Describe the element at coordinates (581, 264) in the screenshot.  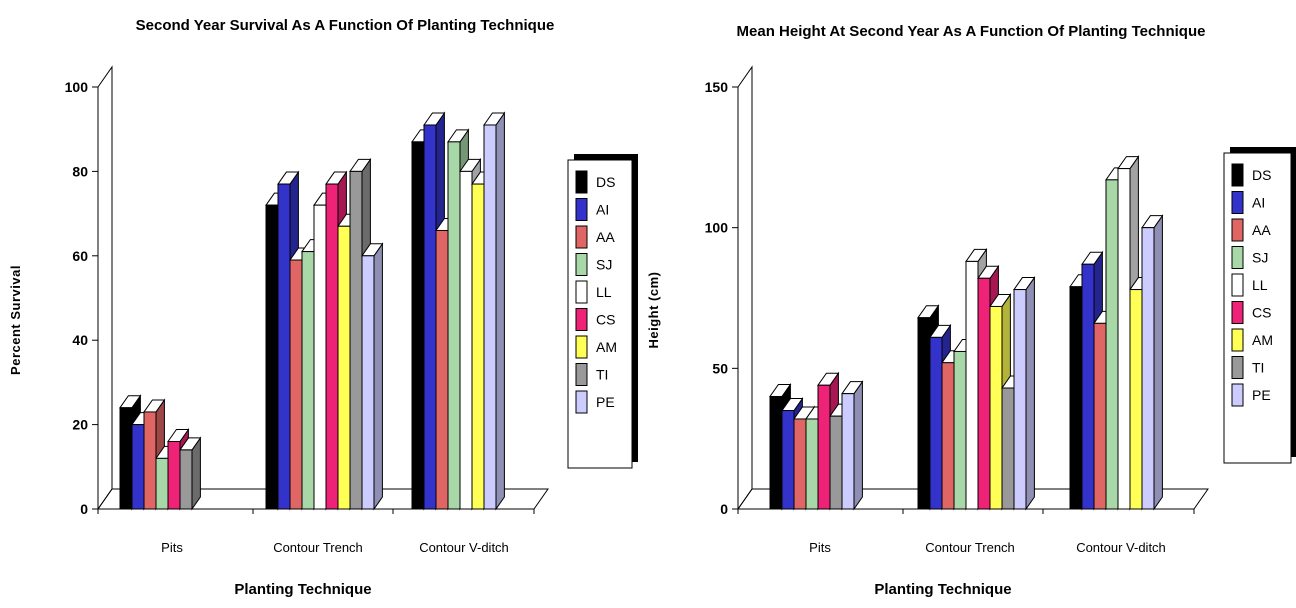
I see `legend-swatch-sj` at that location.